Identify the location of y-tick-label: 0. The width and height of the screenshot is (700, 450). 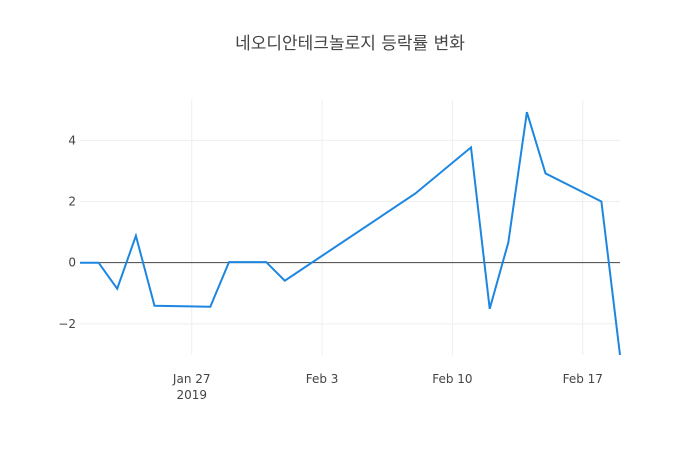
(72, 263).